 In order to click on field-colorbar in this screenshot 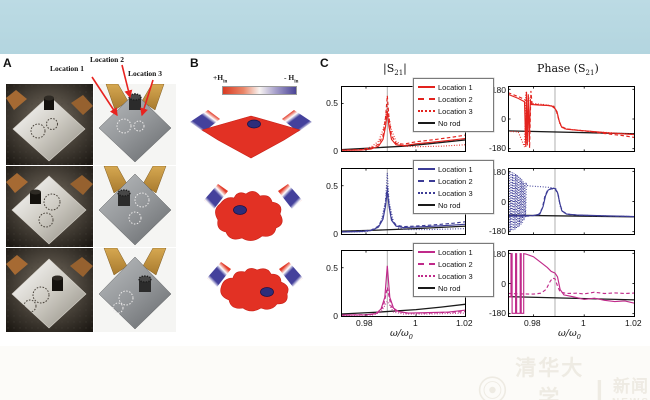, I will do `click(259, 90)`.